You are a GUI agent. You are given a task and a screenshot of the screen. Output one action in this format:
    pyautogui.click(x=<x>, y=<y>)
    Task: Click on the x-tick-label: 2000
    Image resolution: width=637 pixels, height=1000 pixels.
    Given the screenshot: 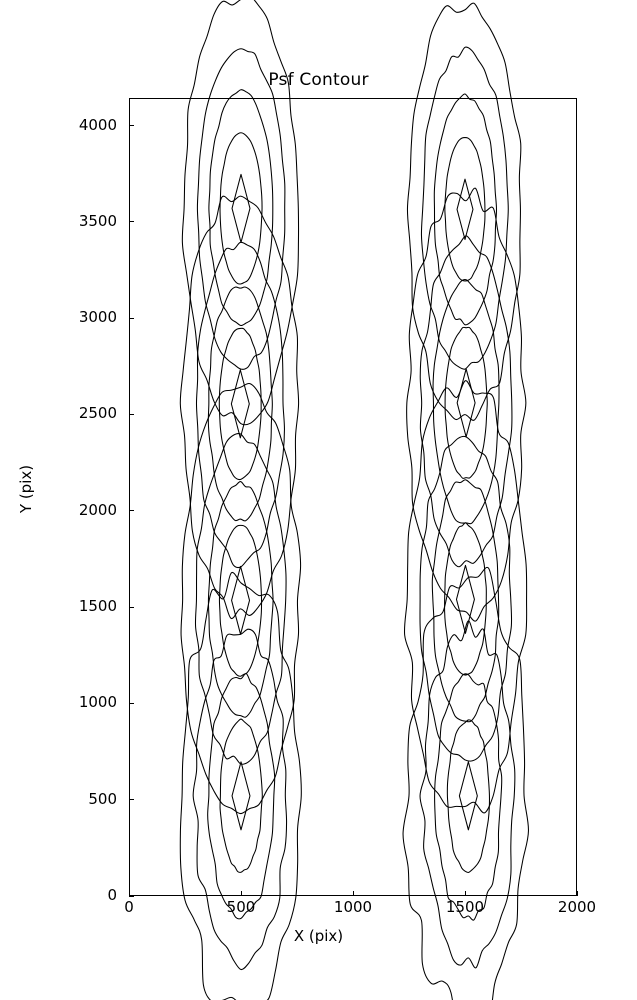 What is the action you would take?
    pyautogui.click(x=577, y=907)
    